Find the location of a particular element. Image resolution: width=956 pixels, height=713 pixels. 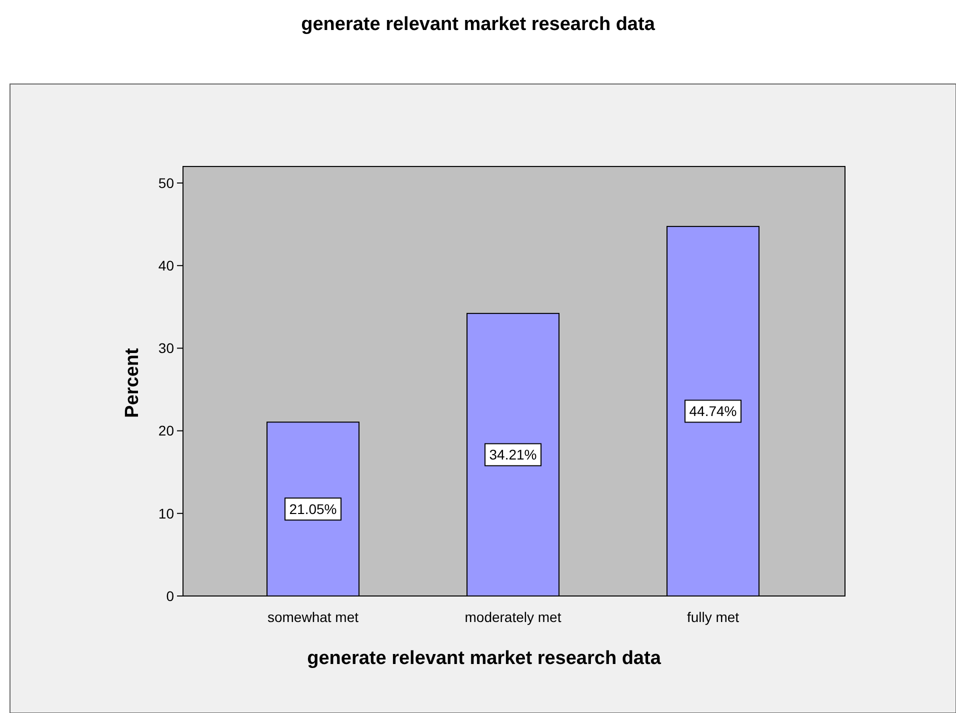

data-label: 21.05% is located at coordinates (313, 508).